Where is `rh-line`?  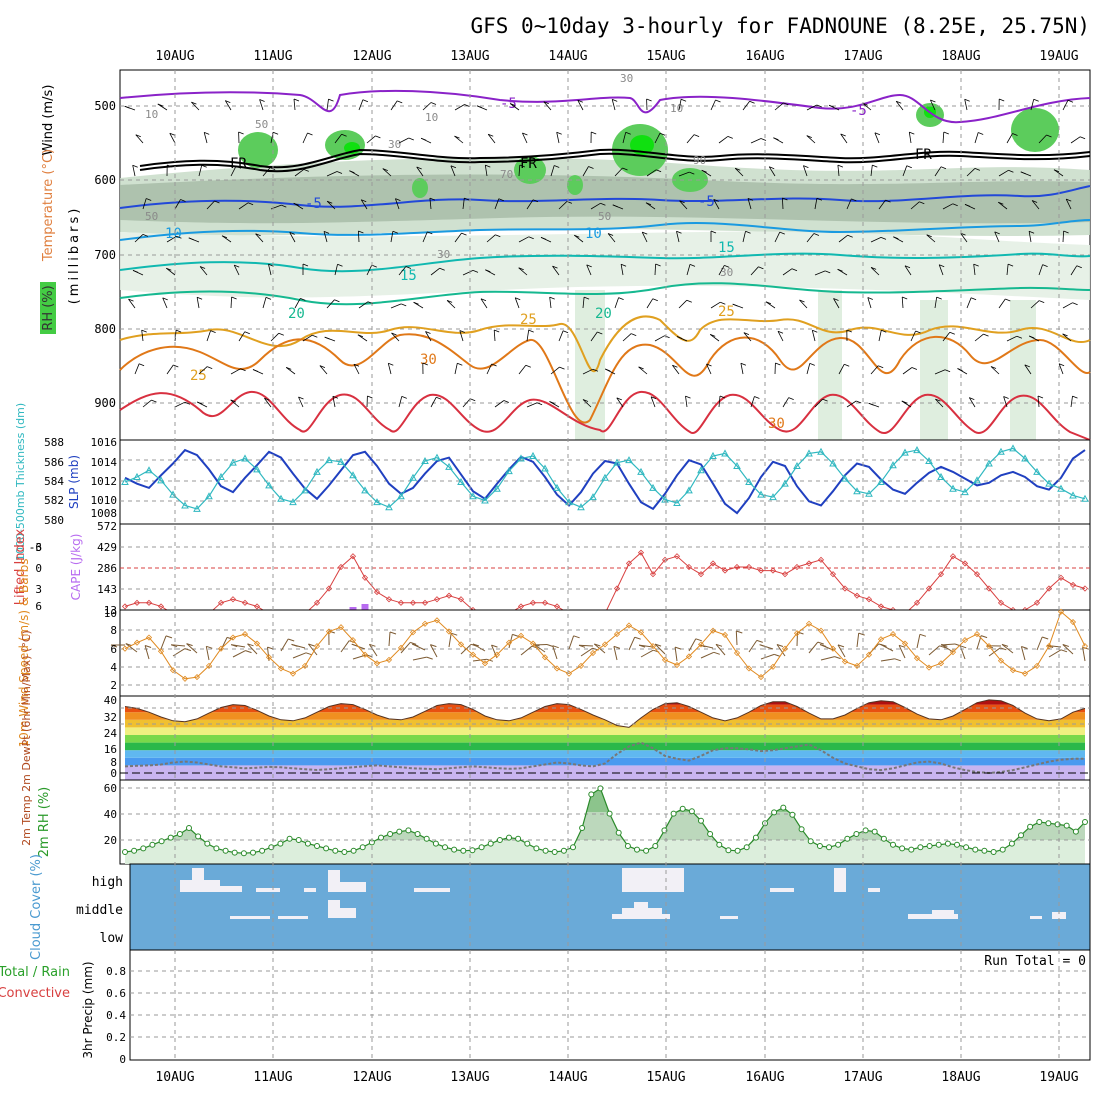 rh-line is located at coordinates (605, 820).